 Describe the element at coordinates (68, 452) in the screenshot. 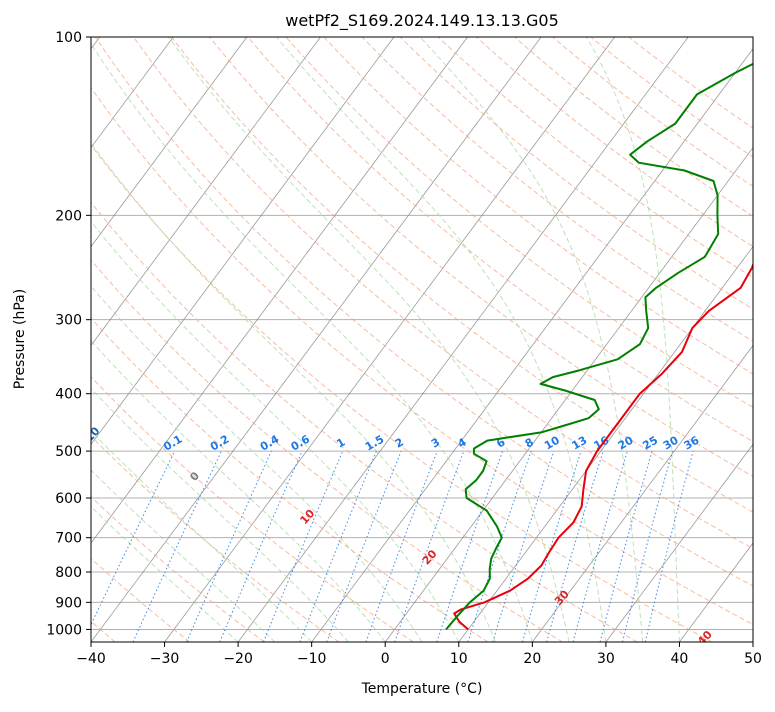

I see `y-tick-label: 500` at that location.